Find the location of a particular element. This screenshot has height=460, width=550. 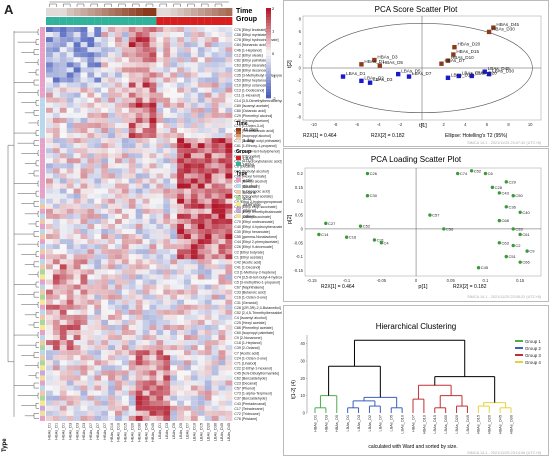

legend-label: alcohol is located at coordinates (250, 186).